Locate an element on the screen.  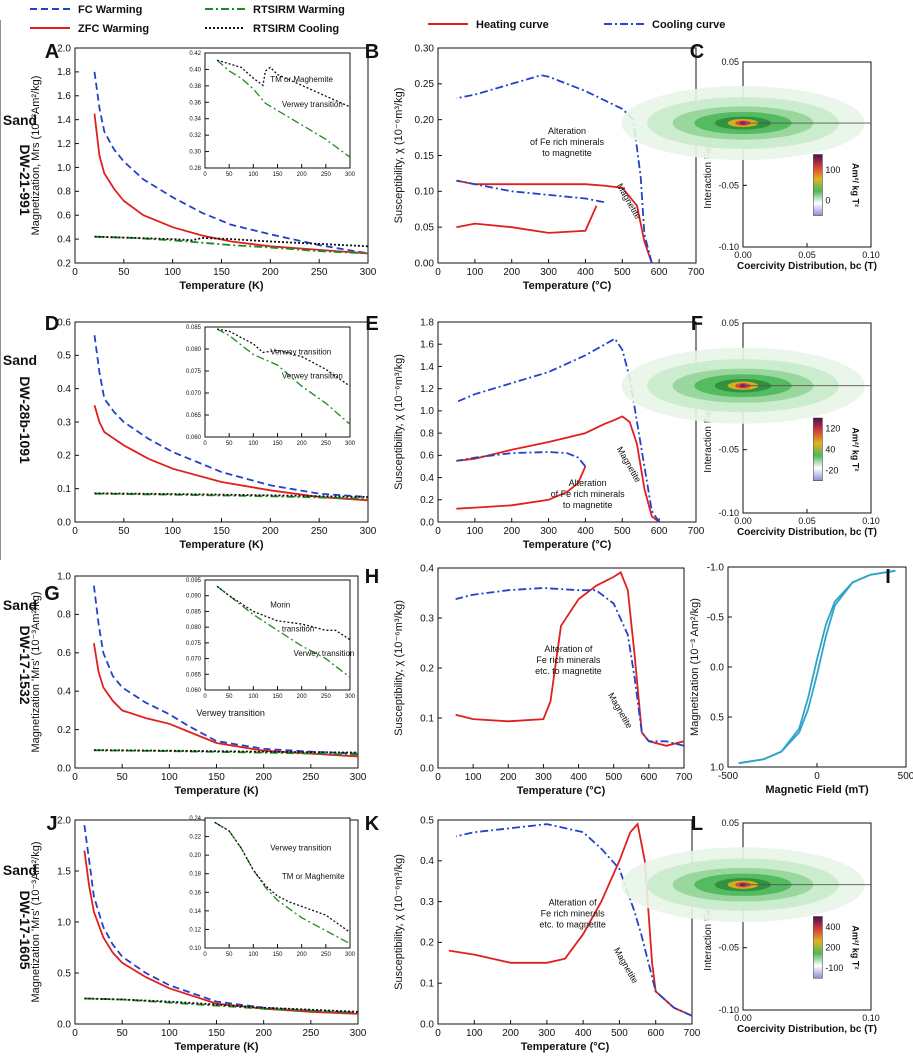
annotation: to magnetite is located at coordinates (567, 153).